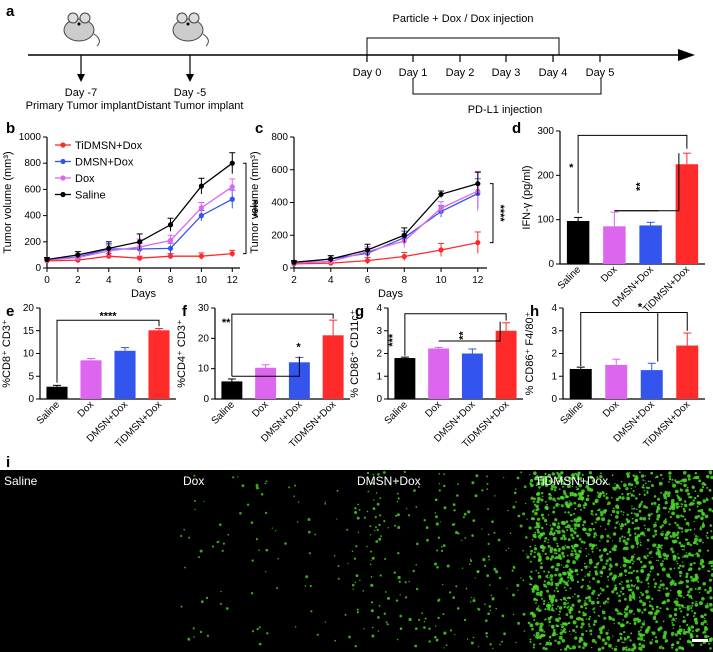 The height and width of the screenshot is (652, 713). What do you see at coordinates (38, 268) in the screenshot?
I see `y-tick-label: 0` at bounding box center [38, 268].